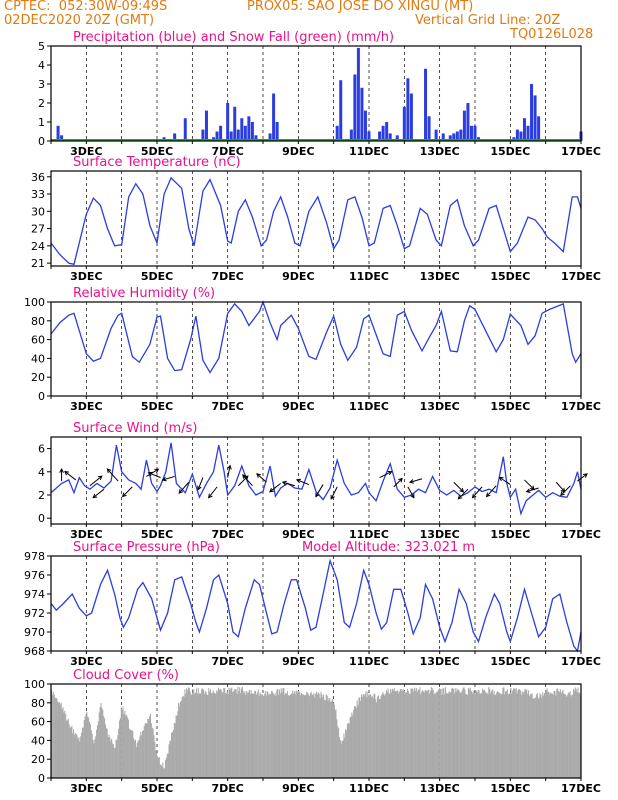 The width and height of the screenshot is (618, 800). What do you see at coordinates (38, 263) in the screenshot?
I see `y-tick-label: 21` at bounding box center [38, 263].